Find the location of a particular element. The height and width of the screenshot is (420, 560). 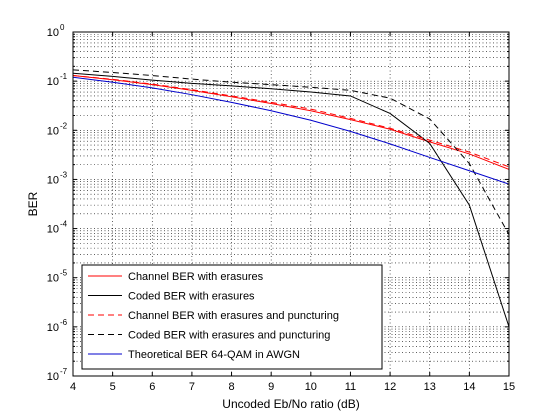

y-tick-label: 10 -7 is located at coordinates (57, 375).